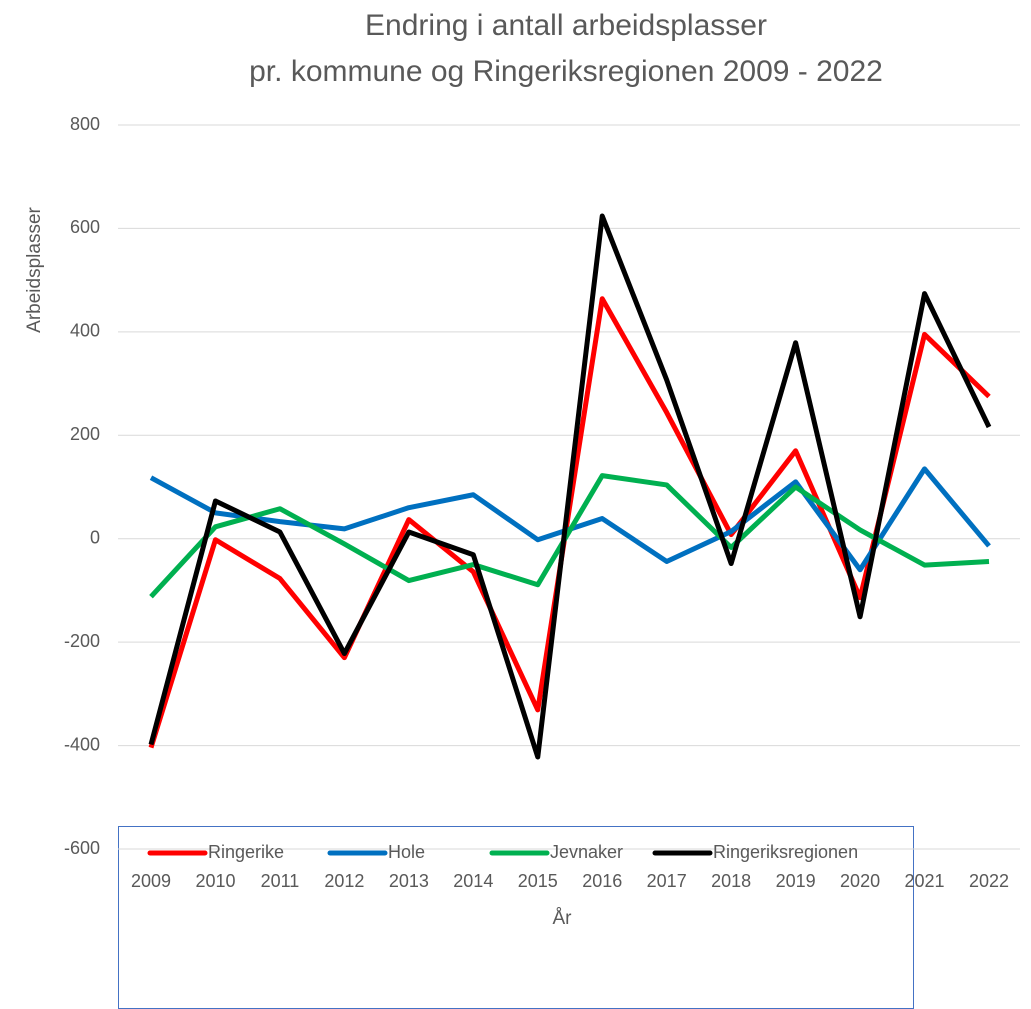 This screenshot has width=1031, height=1009. Describe the element at coordinates (785, 852) in the screenshot. I see `legend-label: Ringeriksregionen` at that location.